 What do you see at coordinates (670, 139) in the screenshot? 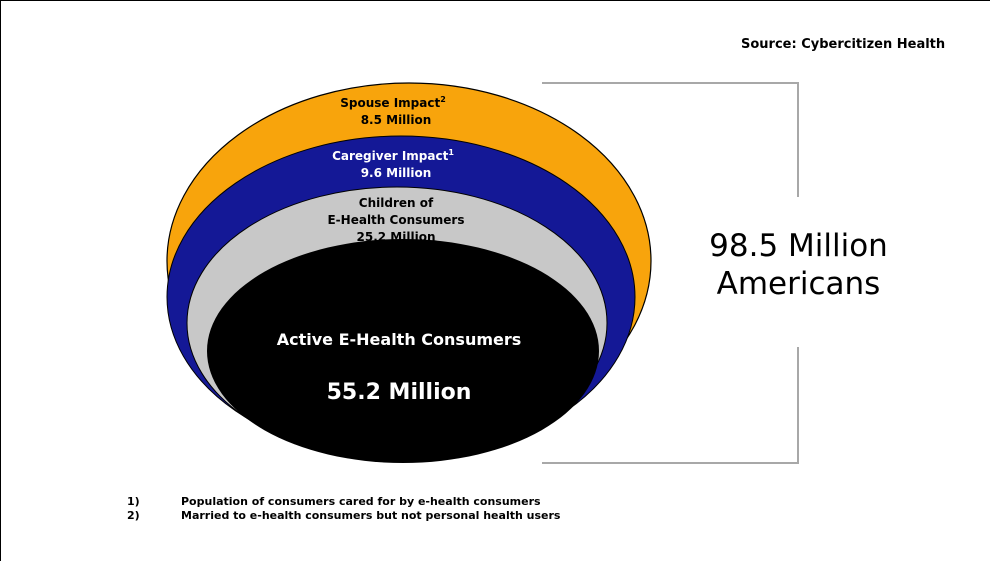
I see `total-bracket-top` at bounding box center [670, 139].